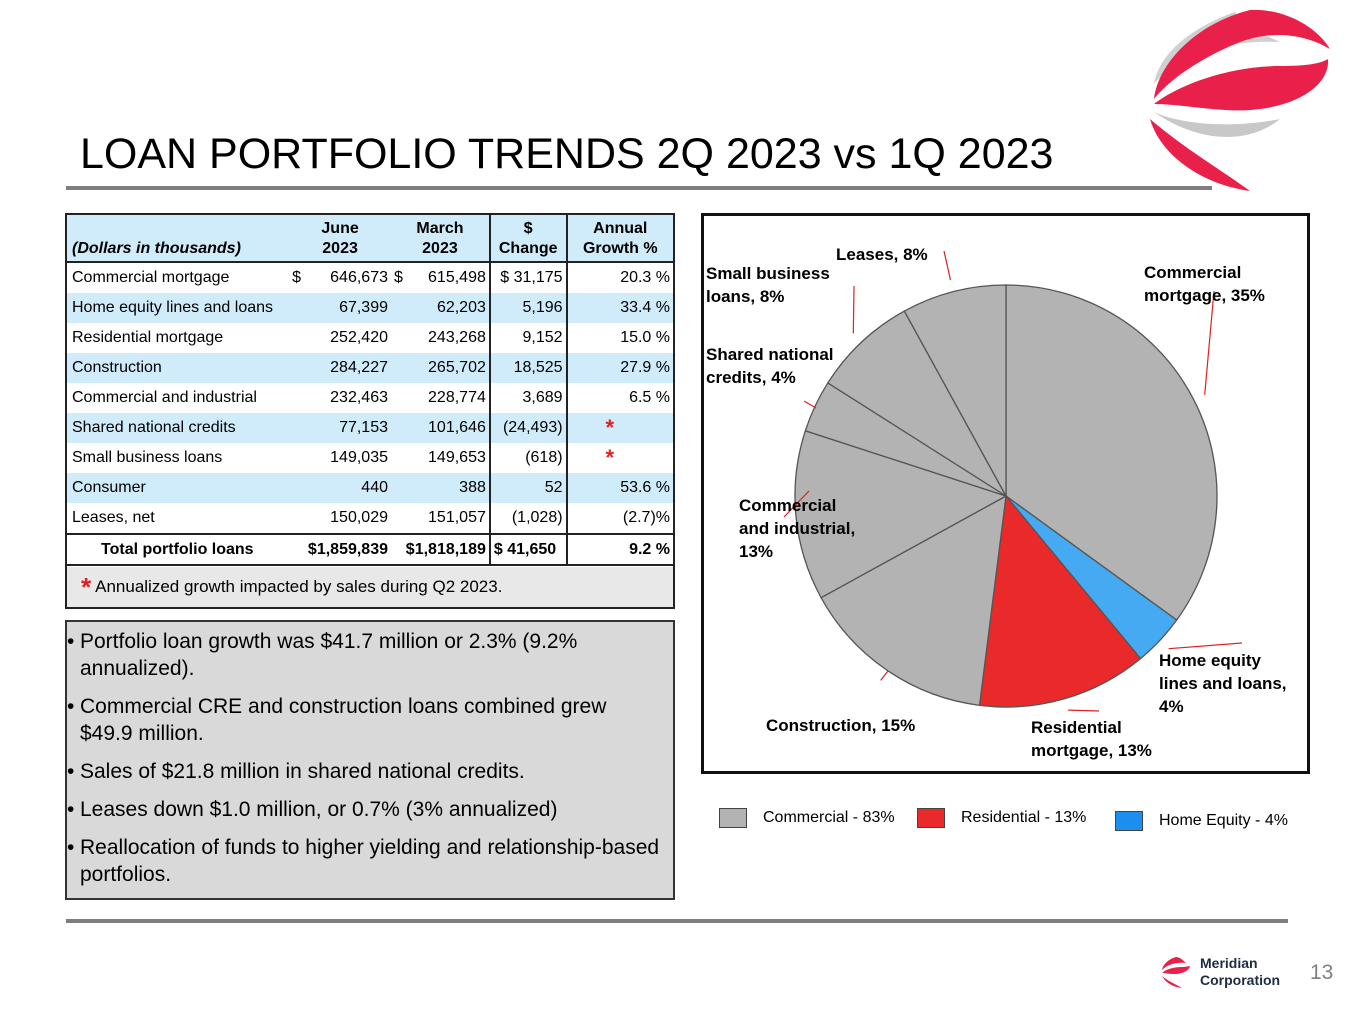 The width and height of the screenshot is (1365, 1024). I want to click on row-change: (1,028), so click(527, 518).